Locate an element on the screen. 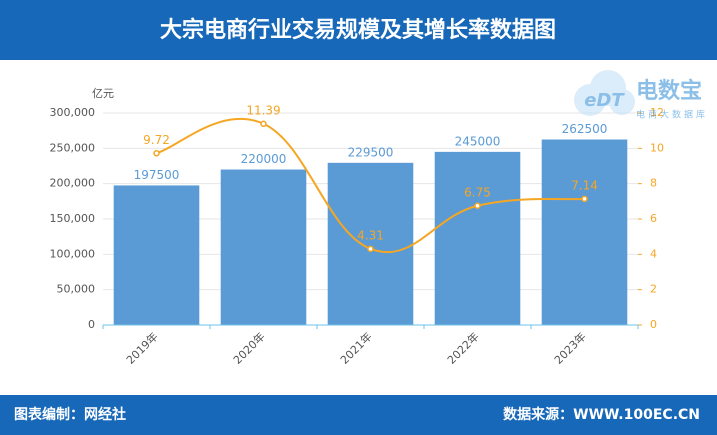 This screenshot has width=717, height=435. bar-value-label: 262500 is located at coordinates (585, 129).